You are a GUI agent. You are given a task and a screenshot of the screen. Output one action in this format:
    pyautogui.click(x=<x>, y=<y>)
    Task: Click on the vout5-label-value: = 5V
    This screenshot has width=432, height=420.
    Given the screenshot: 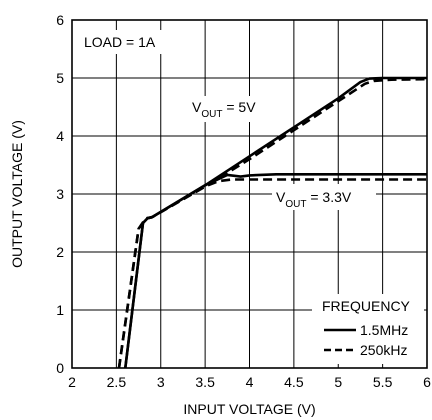 What is the action you would take?
    pyautogui.click(x=239, y=107)
    